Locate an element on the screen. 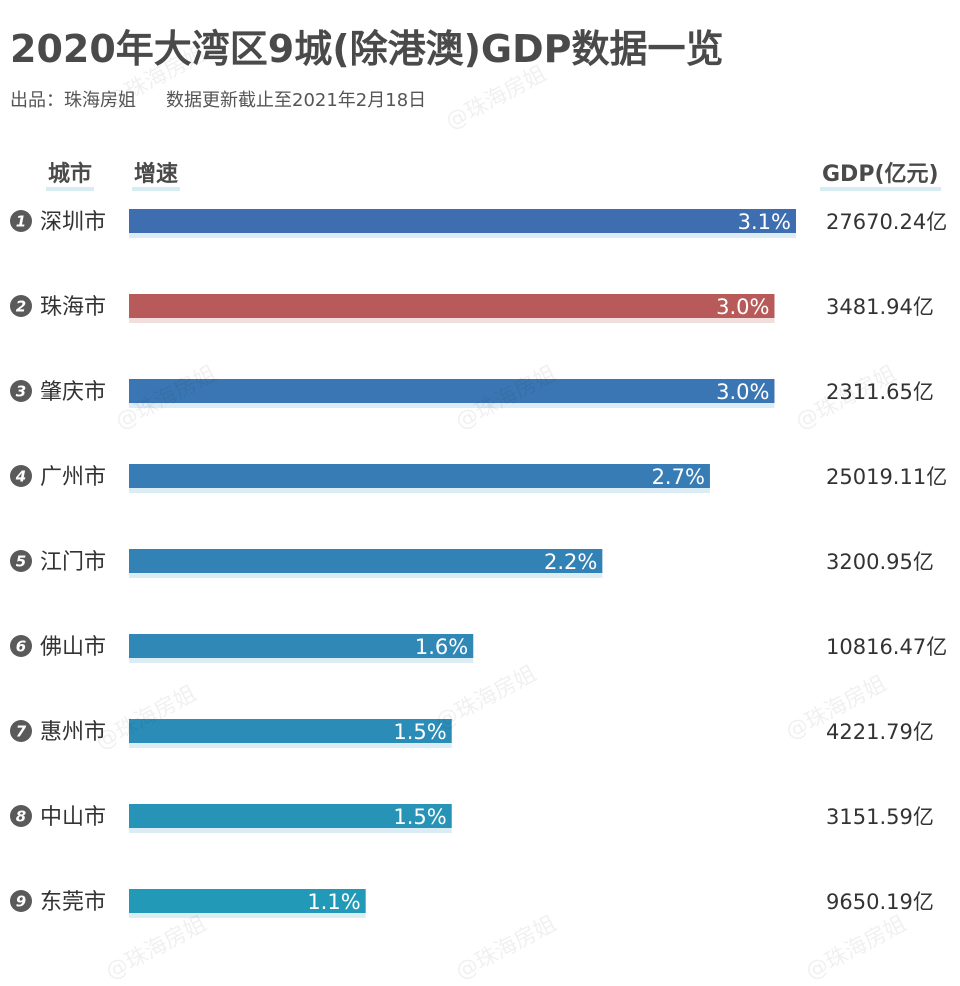 The height and width of the screenshot is (986, 960). gdp-value-label: 2311.65亿 is located at coordinates (880, 392).